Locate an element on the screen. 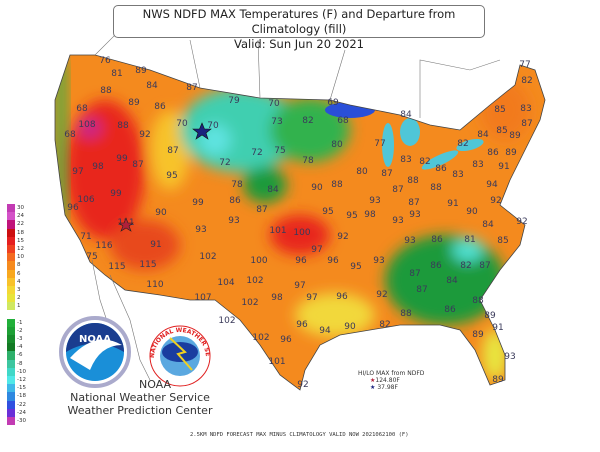 Image resolution: width=600 pixels, height=452 pixels. legend-entry: 22 is located at coordinates (19, 224).